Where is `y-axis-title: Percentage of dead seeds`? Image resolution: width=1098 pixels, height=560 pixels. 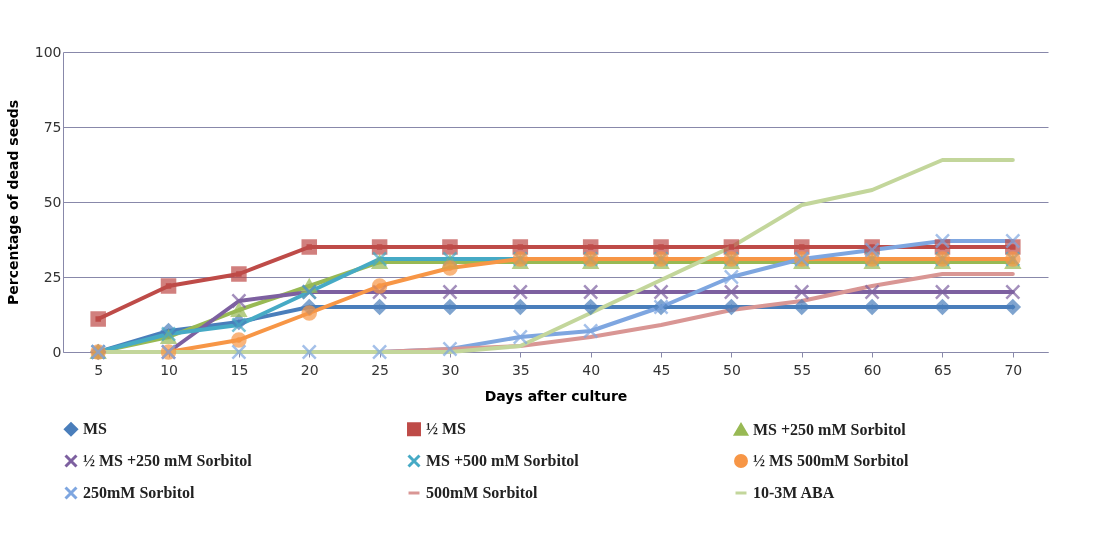 y-axis-title: Percentage of dead seeds is located at coordinates (12, 202).